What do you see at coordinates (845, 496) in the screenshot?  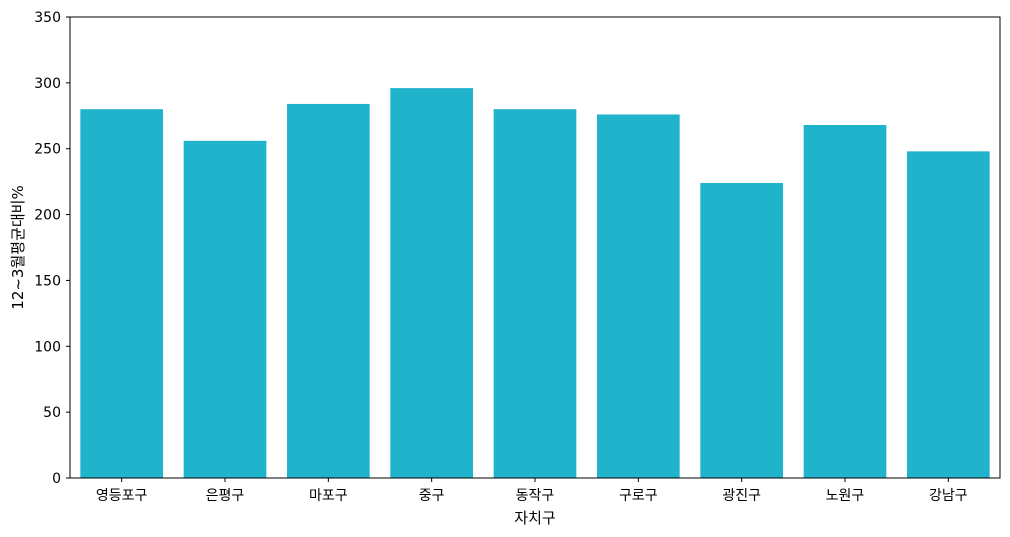 I see `x-tick-label: 노원구` at bounding box center [845, 496].